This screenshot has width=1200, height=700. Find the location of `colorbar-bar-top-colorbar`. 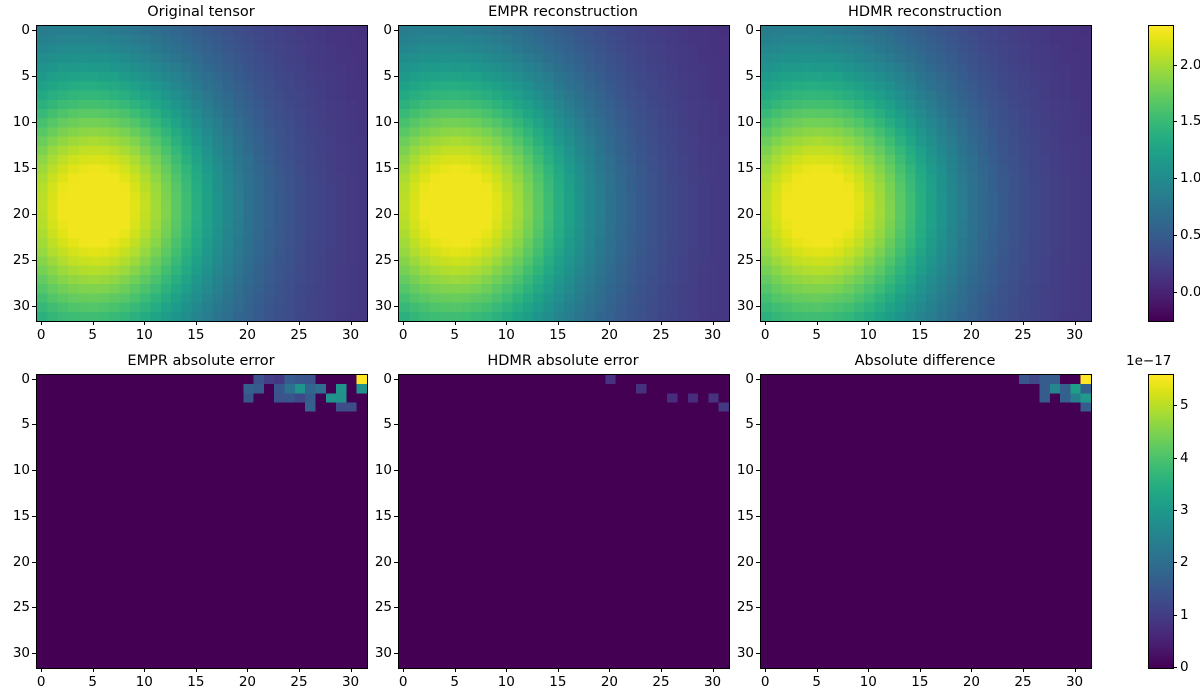

colorbar-bar-top-colorbar is located at coordinates (1161, 173).